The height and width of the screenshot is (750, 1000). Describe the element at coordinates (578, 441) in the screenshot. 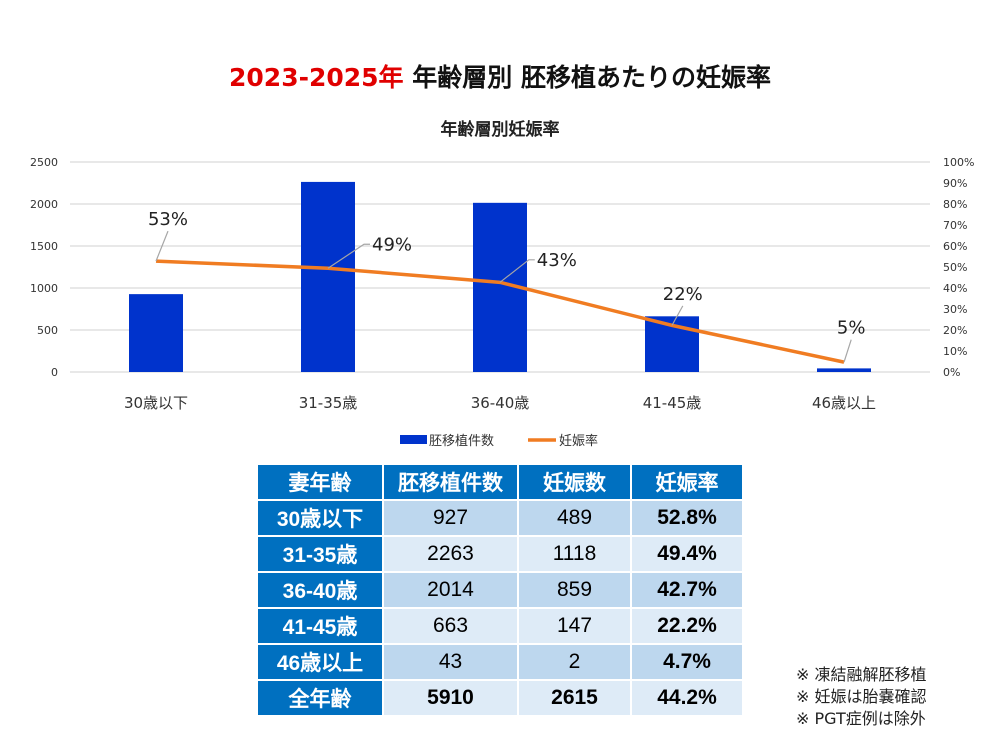

I see `legend-label: 妊娠率` at that location.